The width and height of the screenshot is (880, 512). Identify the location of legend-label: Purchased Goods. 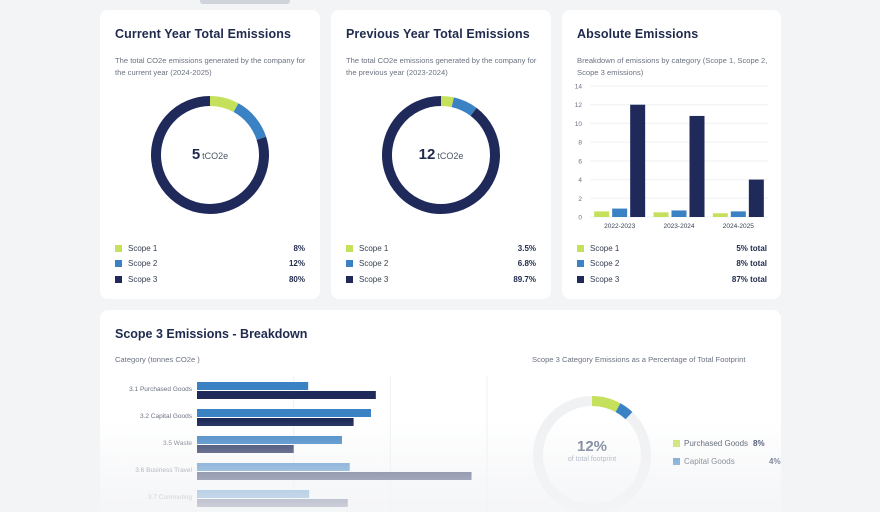
(716, 443).